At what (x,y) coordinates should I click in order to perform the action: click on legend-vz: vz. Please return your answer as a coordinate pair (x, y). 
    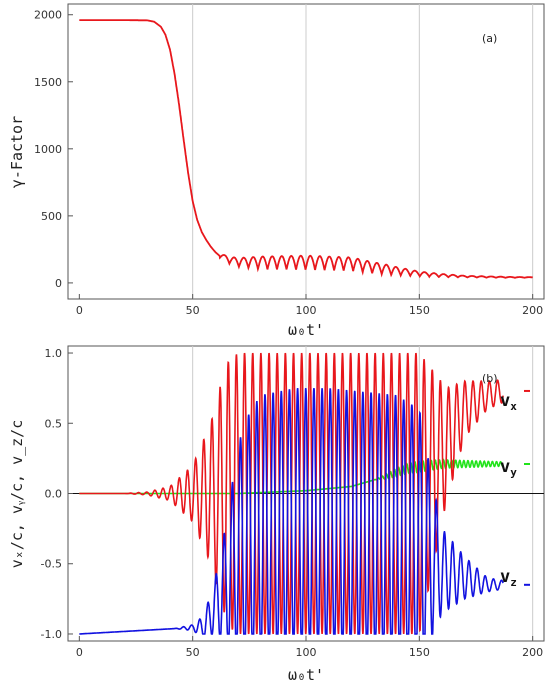
    Looking at the image, I should click on (515, 578).